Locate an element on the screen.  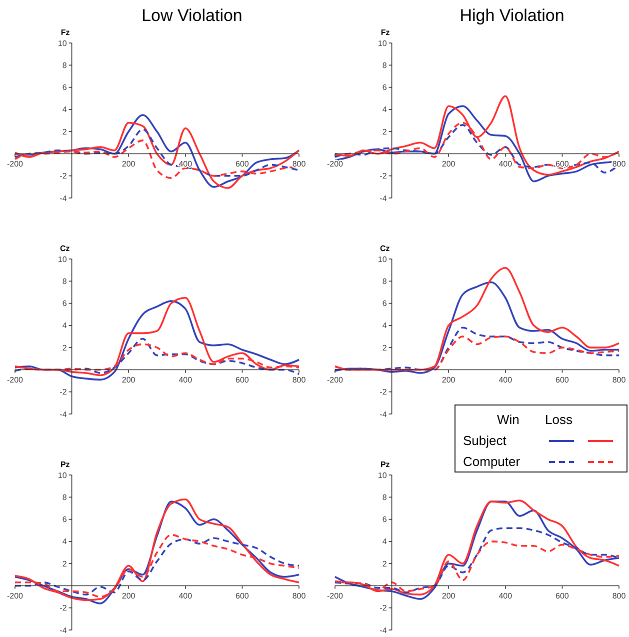
text: Subject is located at coordinates (485, 440).